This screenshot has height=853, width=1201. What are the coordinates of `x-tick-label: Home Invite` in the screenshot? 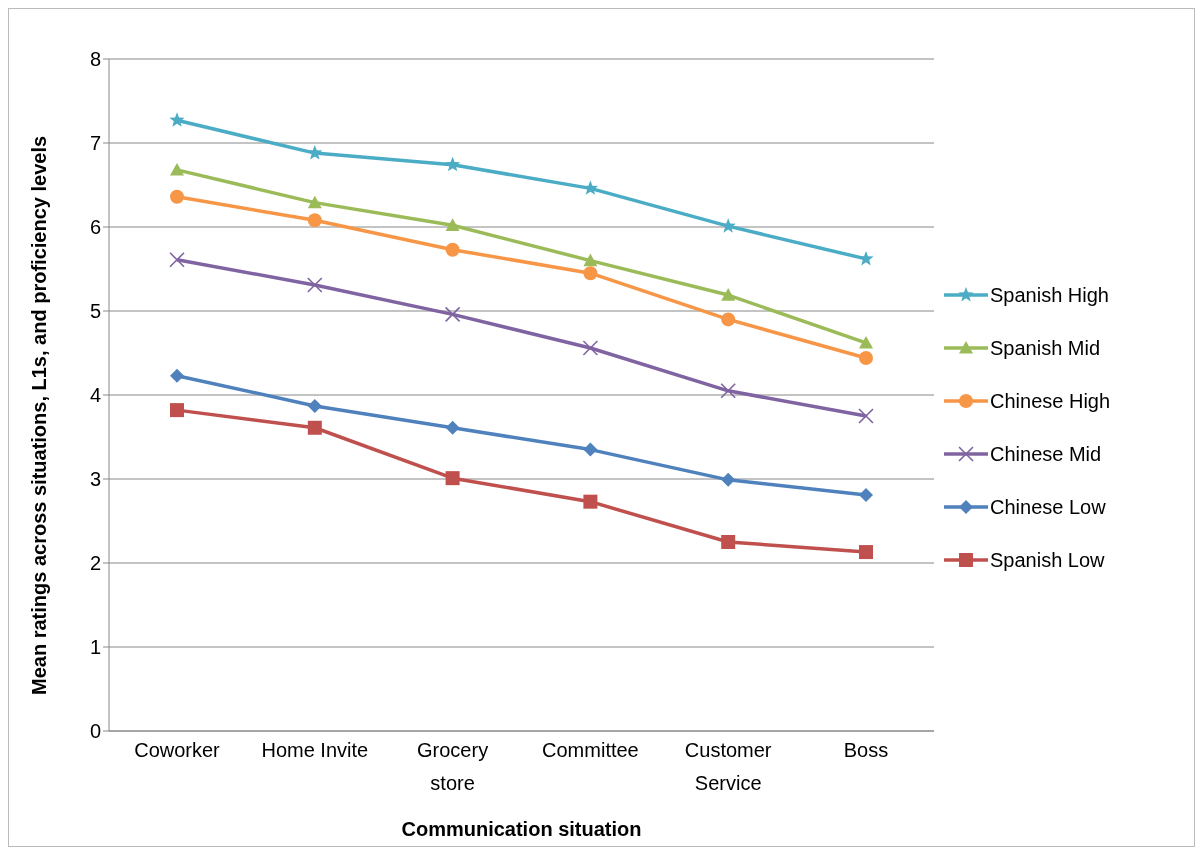 It's located at (315, 750).